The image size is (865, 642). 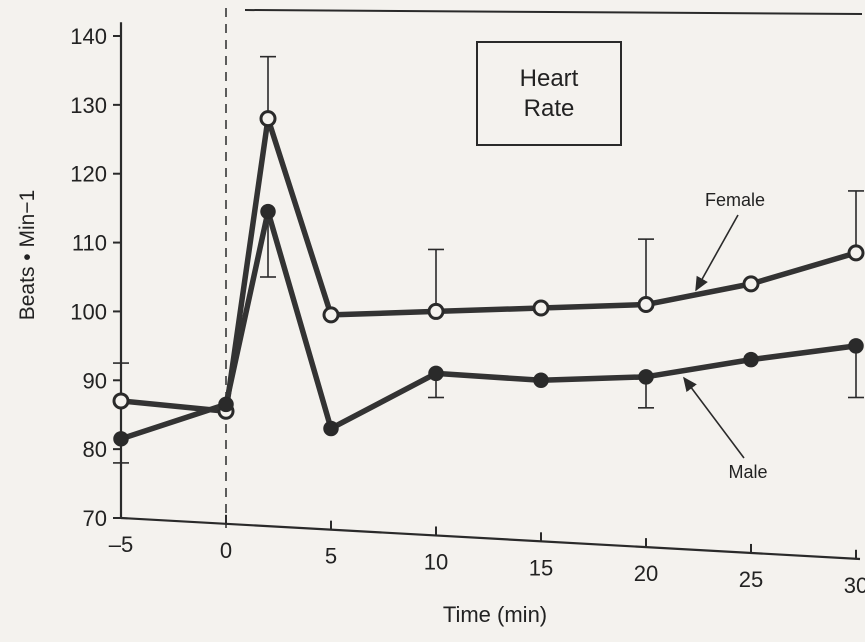 I want to click on annotation-male: Male, so click(x=747, y=472).